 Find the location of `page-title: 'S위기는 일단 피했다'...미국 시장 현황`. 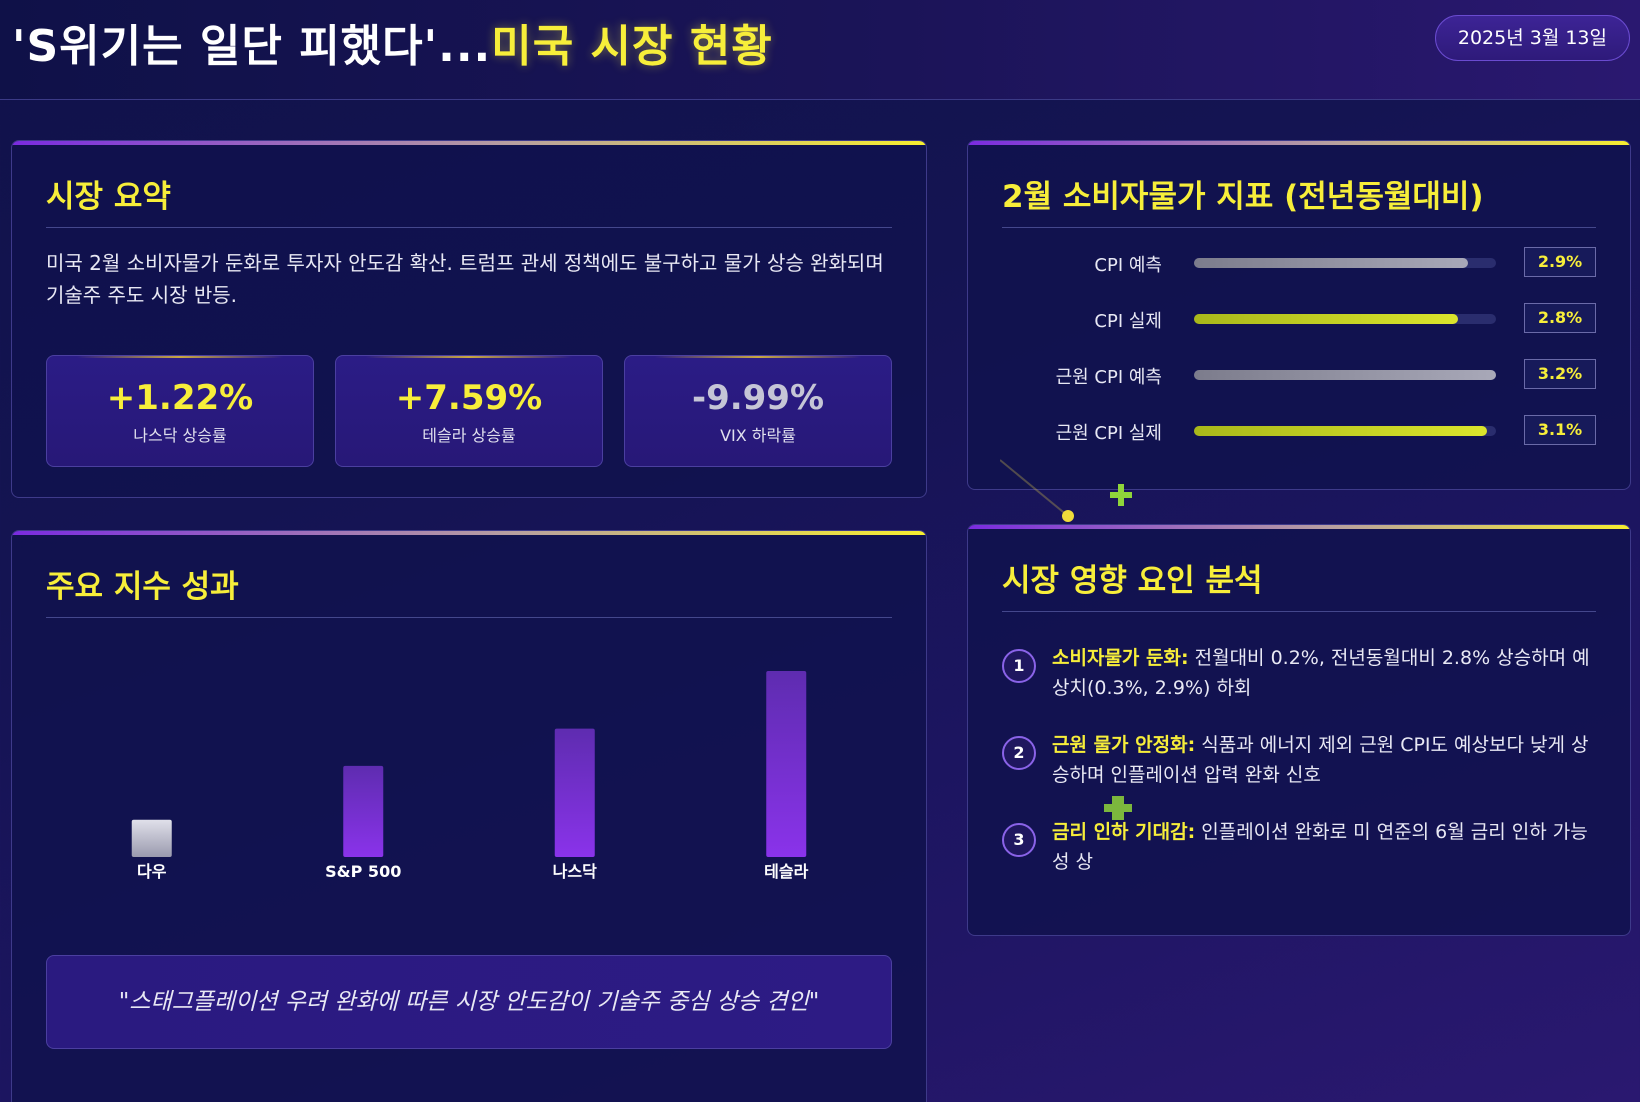

page-title: 'S위기는 일단 피했다'...미국 시장 현황 is located at coordinates (392, 42).